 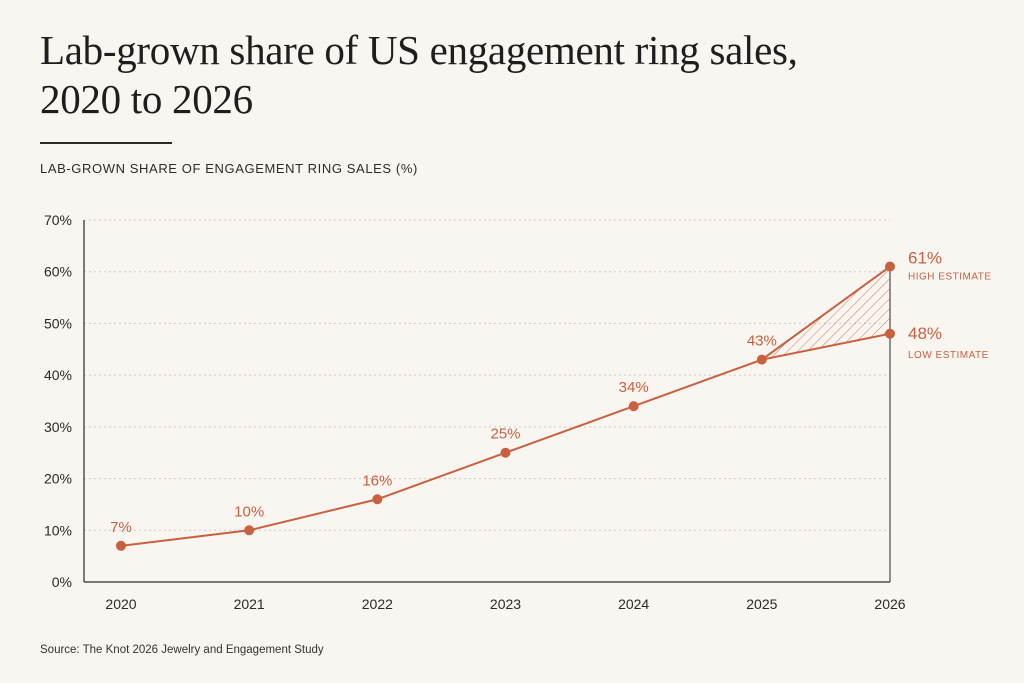 I want to click on y-tick-label: 40%, so click(x=58, y=375).